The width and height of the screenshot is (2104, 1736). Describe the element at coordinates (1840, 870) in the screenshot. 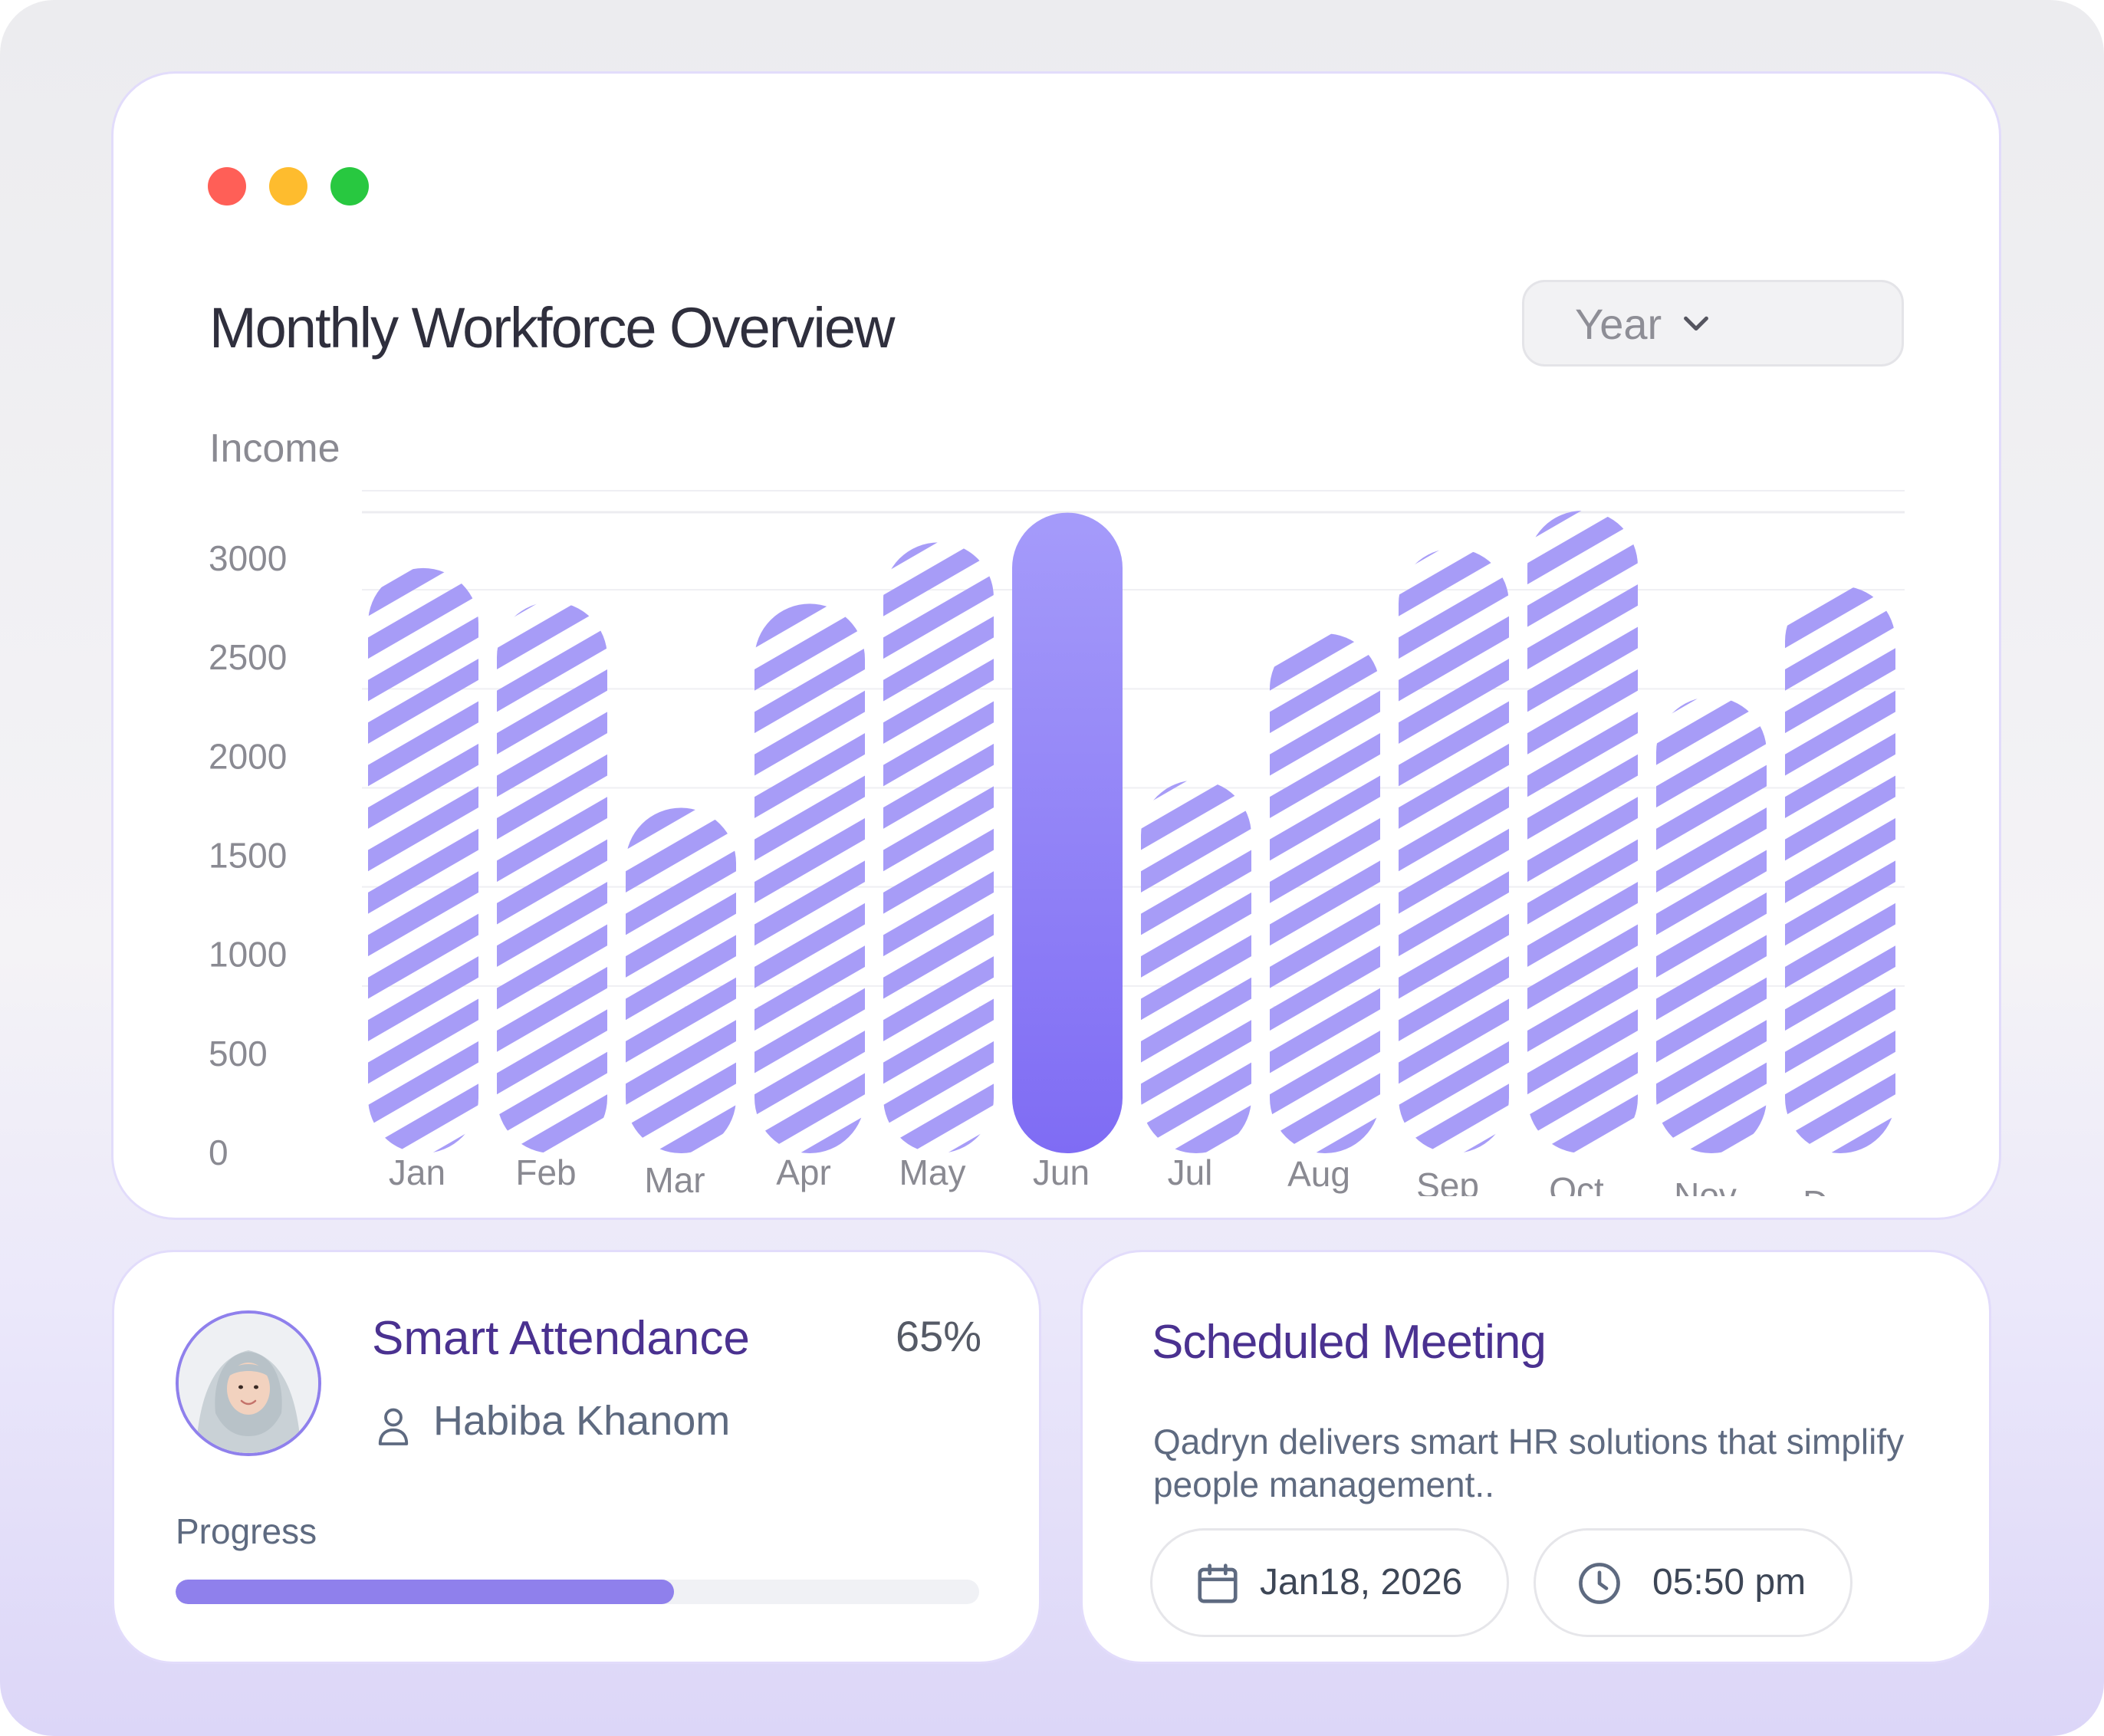

I see `bar-dec` at that location.